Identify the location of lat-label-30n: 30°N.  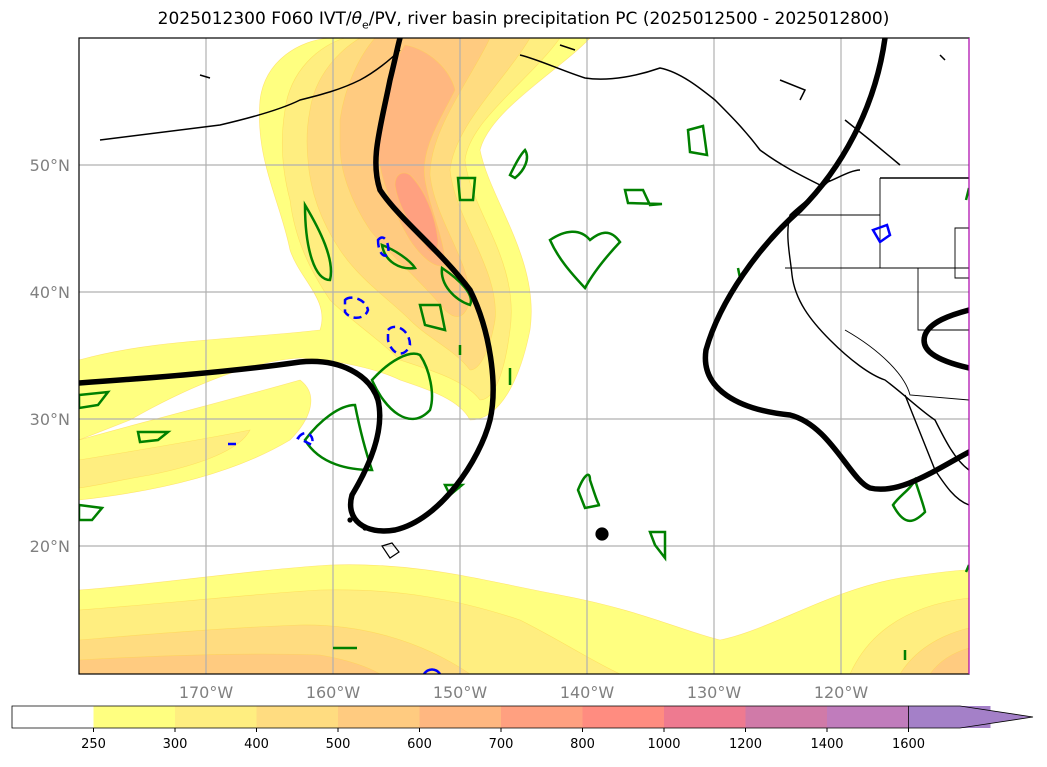
(50, 419).